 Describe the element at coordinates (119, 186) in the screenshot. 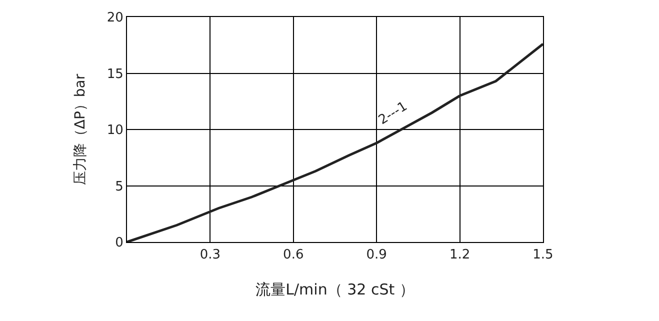

I see `y-tick-label: 5` at that location.